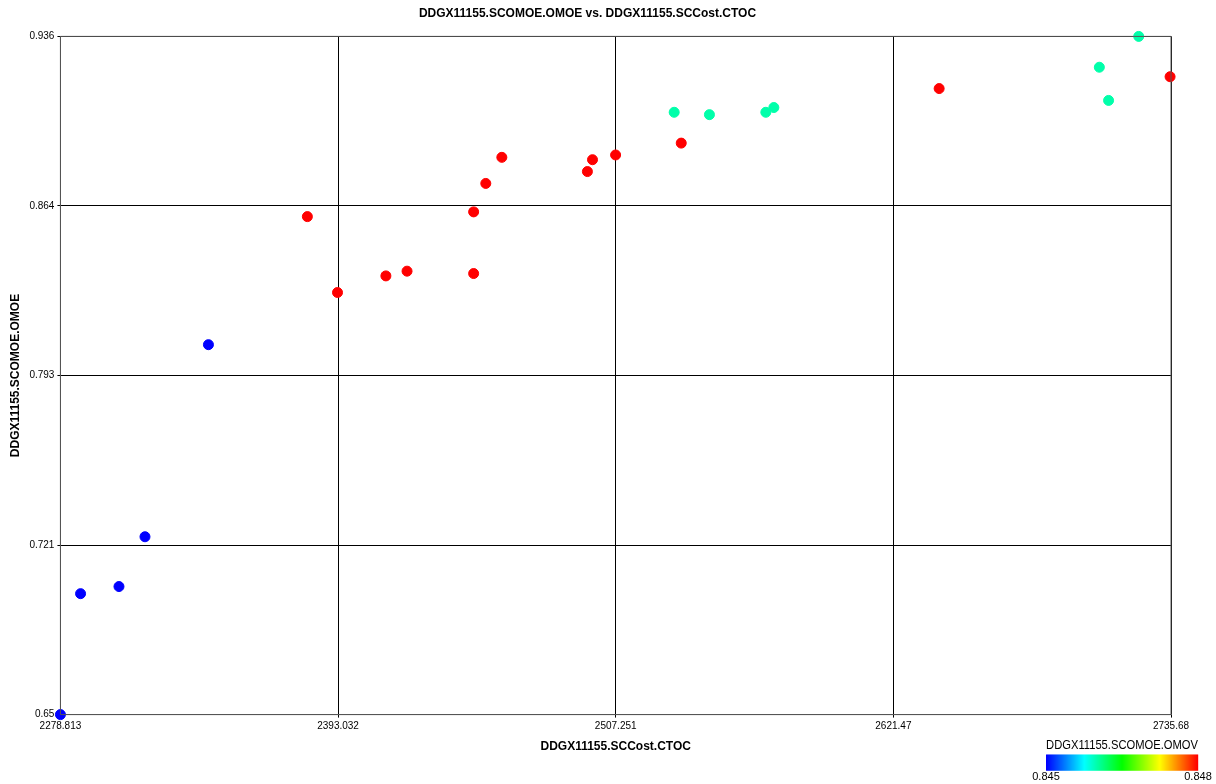  I want to click on color-bar-label: 0.848, so click(1198, 776).